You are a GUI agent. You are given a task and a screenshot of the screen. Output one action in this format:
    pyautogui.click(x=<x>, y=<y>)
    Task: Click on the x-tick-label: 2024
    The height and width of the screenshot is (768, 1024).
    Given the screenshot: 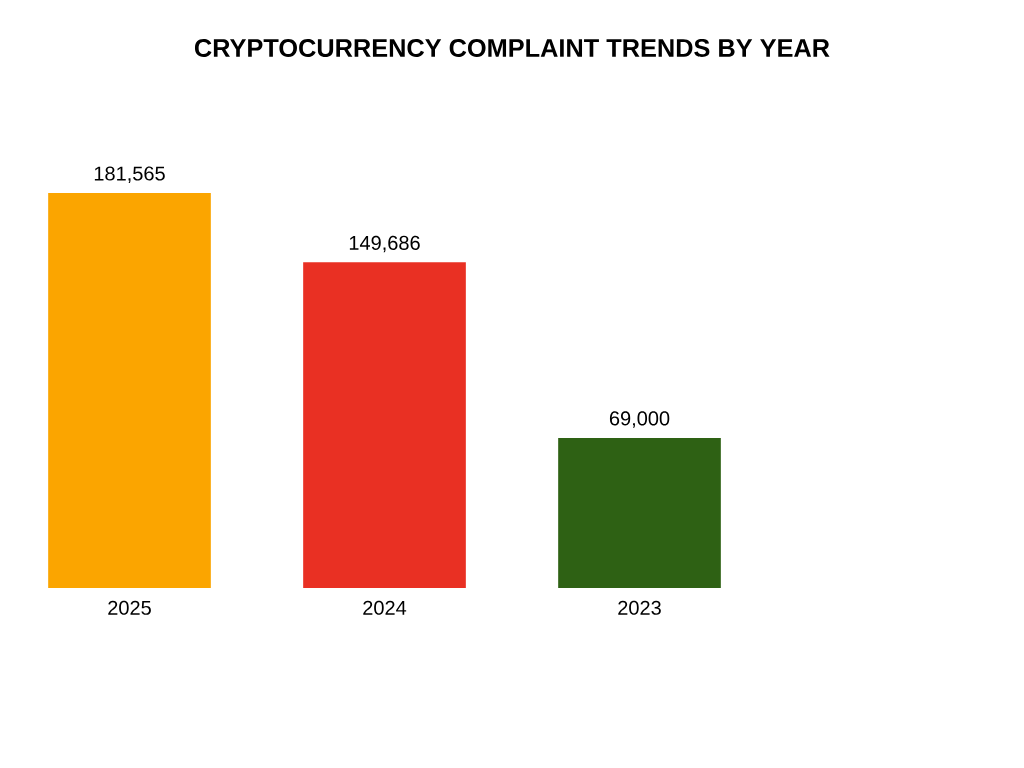 What is the action you would take?
    pyautogui.click(x=385, y=607)
    